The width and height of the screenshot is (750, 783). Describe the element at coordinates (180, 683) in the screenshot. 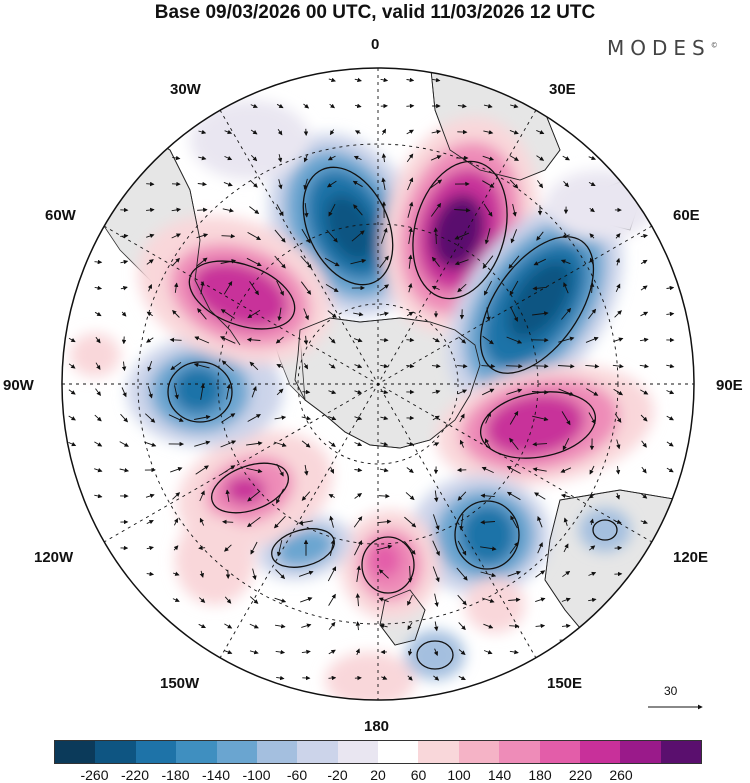

I see `label-lon-150w: 150W` at that location.